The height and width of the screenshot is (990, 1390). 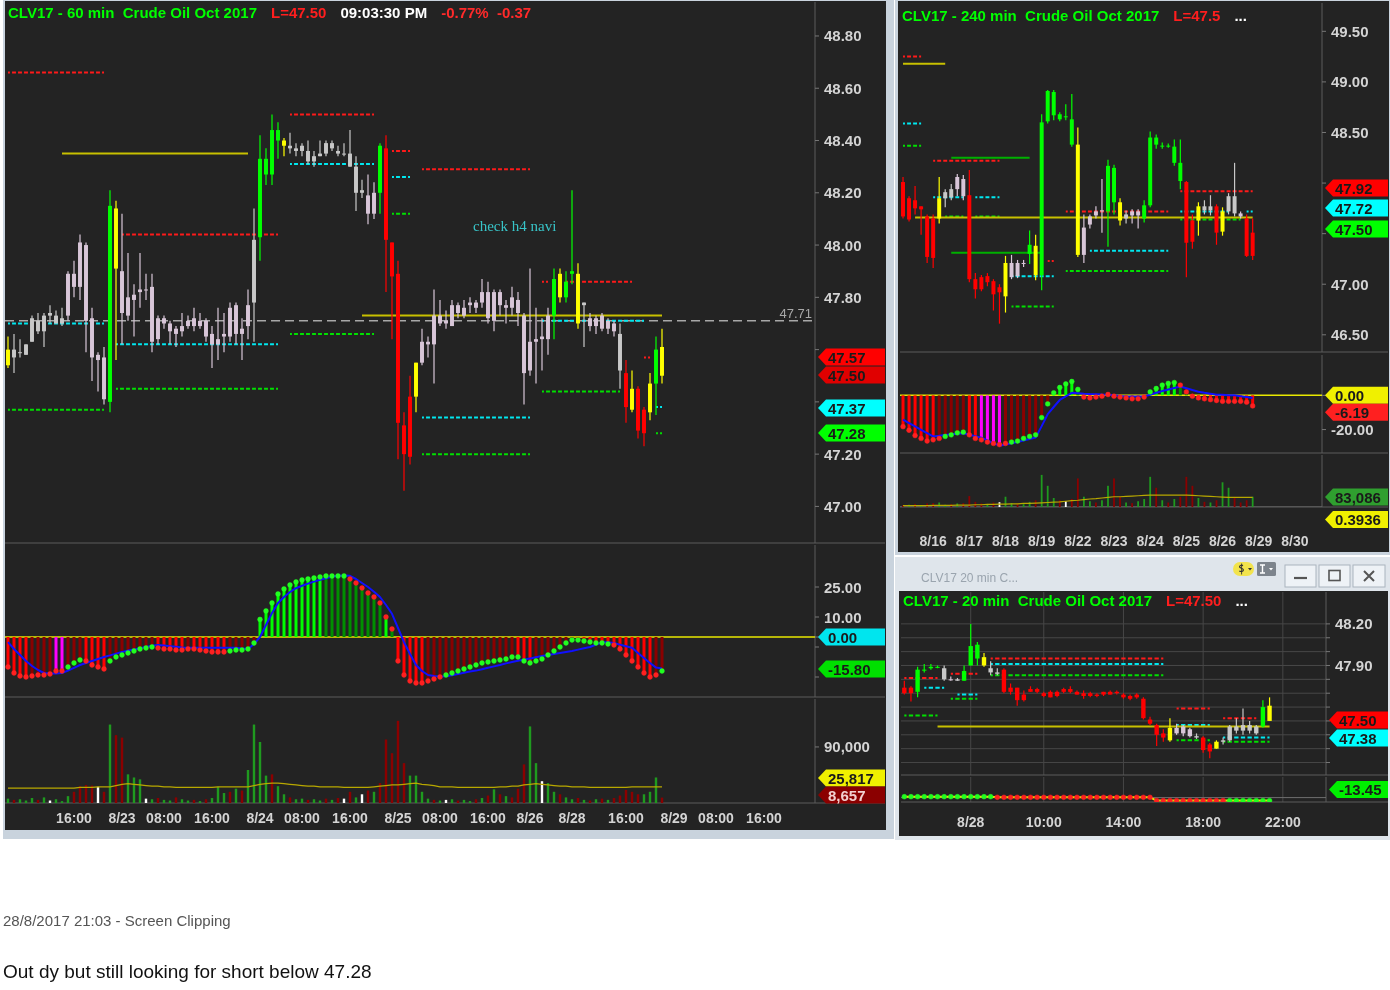 I want to click on text: 47.92, so click(x=1354, y=188).